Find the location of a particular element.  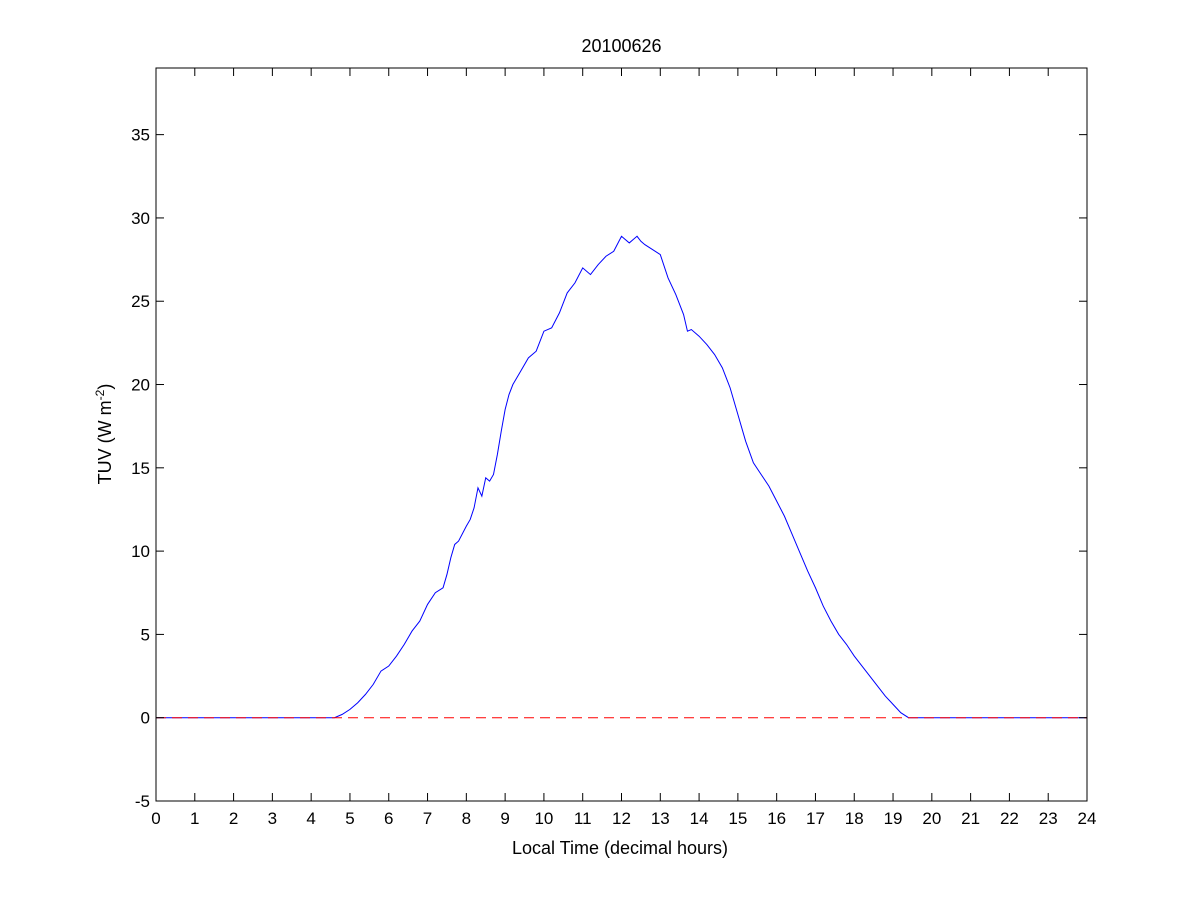

x-tick-label: 10 is located at coordinates (543, 818).